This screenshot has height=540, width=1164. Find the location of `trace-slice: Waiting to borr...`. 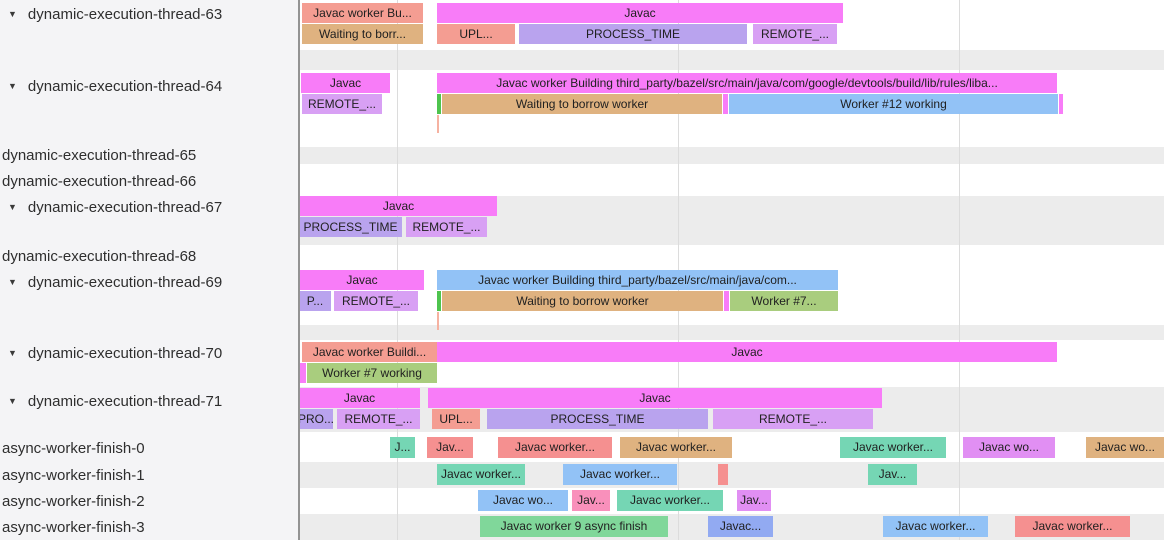

trace-slice: Waiting to borr... is located at coordinates (362, 34).